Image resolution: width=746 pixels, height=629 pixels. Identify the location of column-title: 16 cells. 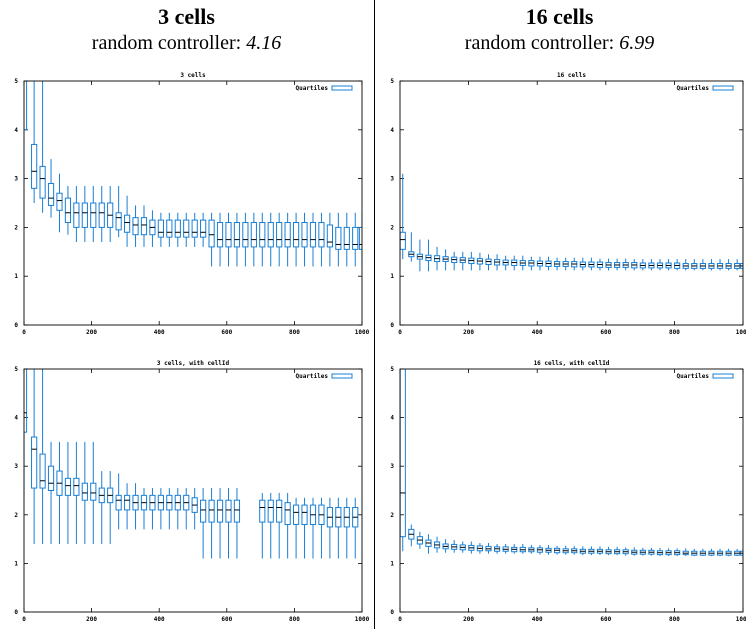
(559, 16).